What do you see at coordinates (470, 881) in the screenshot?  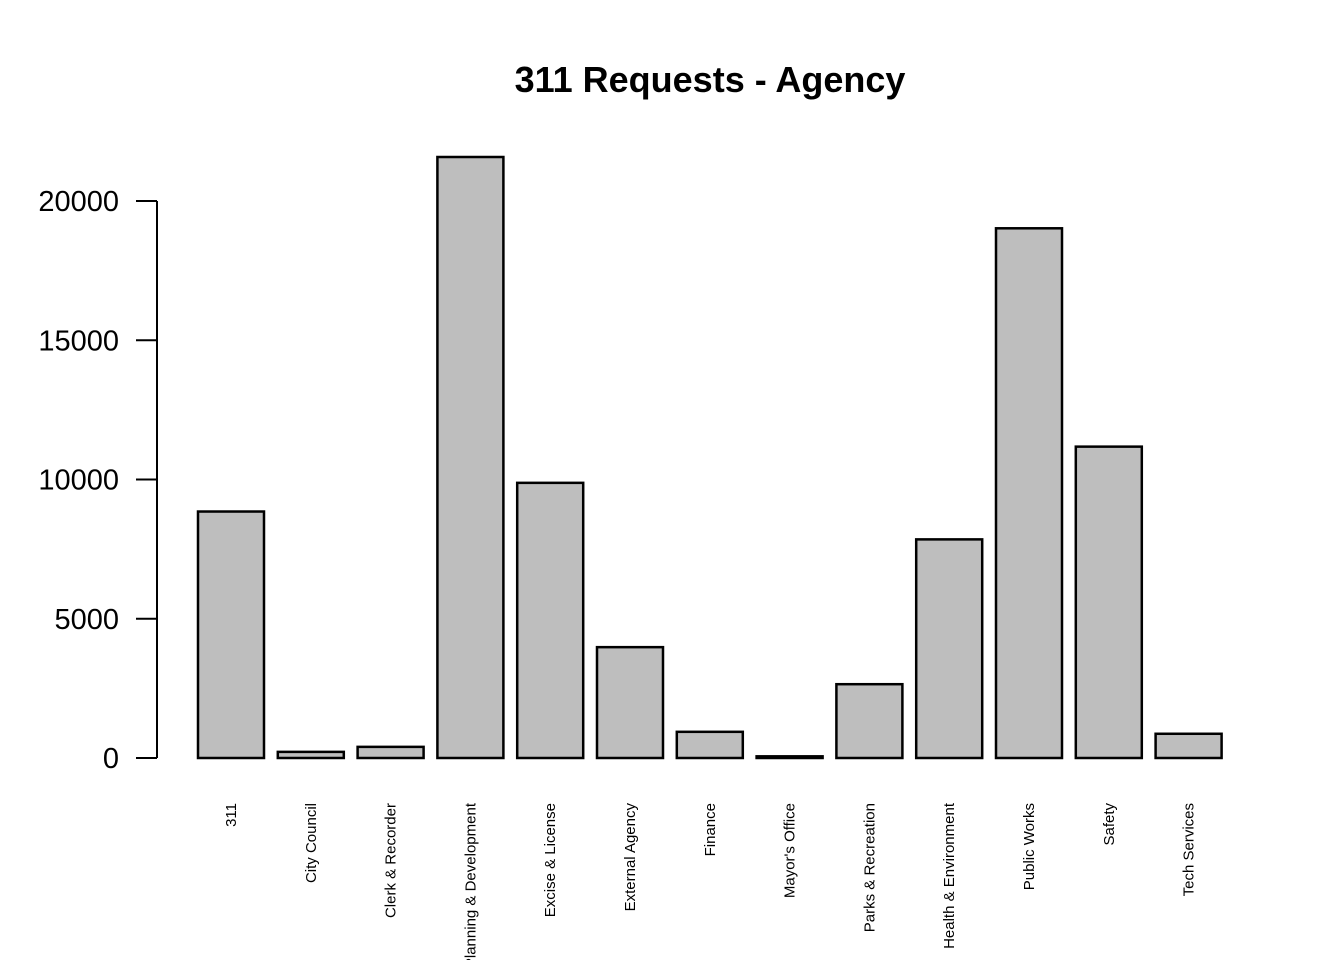 I see `x-tick-label: Planning & Development` at bounding box center [470, 881].